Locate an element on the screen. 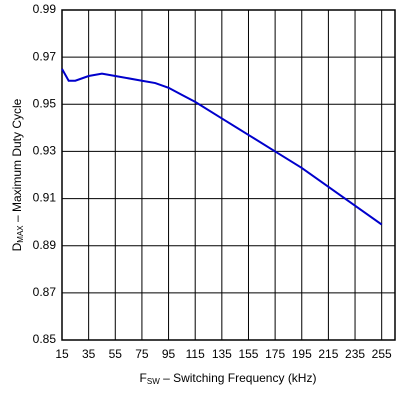 Image resolution: width=406 pixels, height=401 pixels. x-tick-label: 235 is located at coordinates (355, 354).